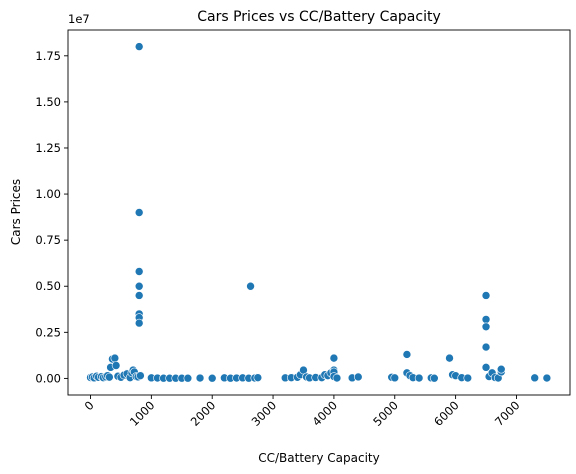 This screenshot has width=576, height=474. Describe the element at coordinates (142, 413) in the screenshot. I see `x-tick-label: 1000` at that location.